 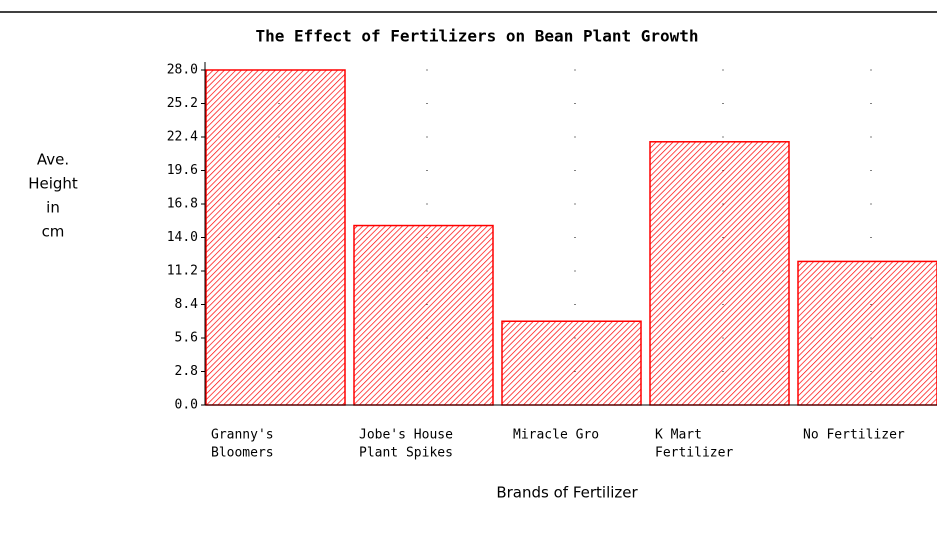 What do you see at coordinates (182, 70) in the screenshot?
I see `y-tick-label: 28.0` at bounding box center [182, 70].